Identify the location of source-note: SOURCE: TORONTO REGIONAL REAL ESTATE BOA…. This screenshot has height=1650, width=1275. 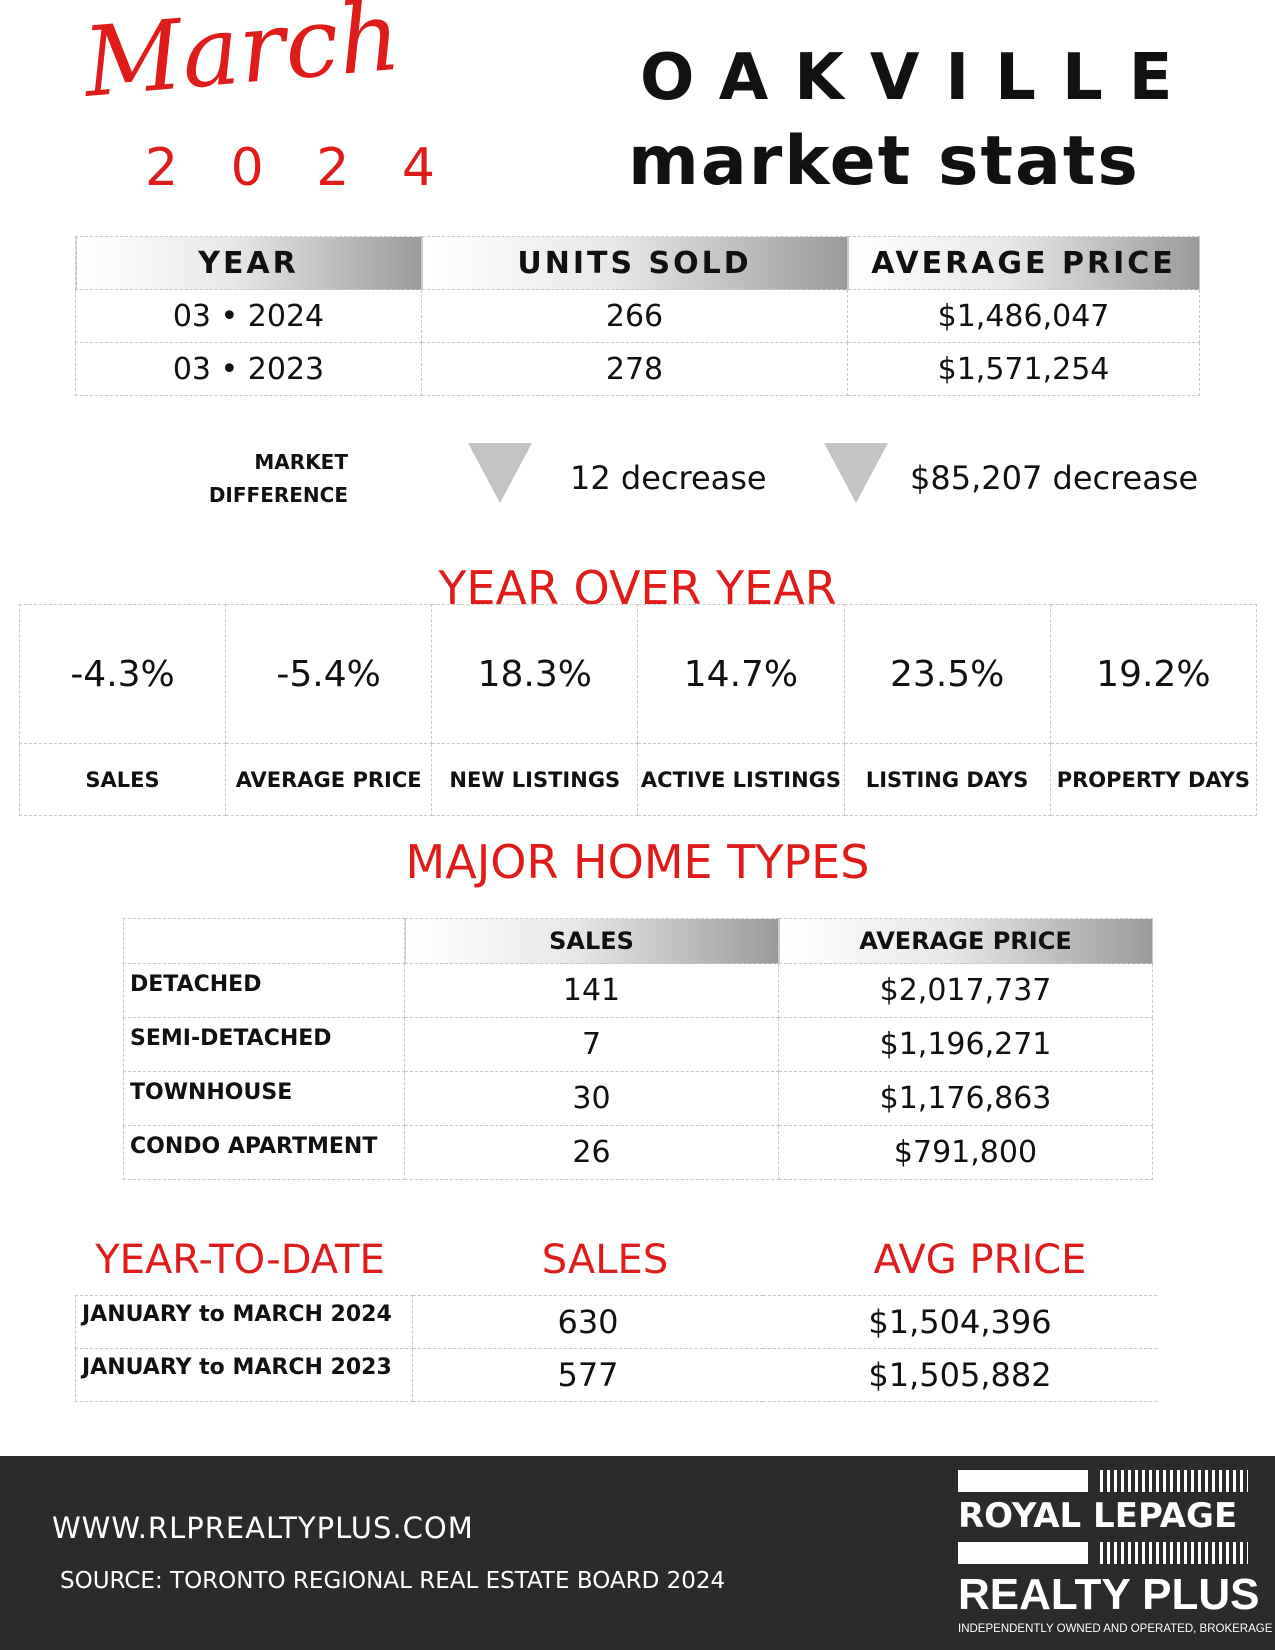
(393, 1581).